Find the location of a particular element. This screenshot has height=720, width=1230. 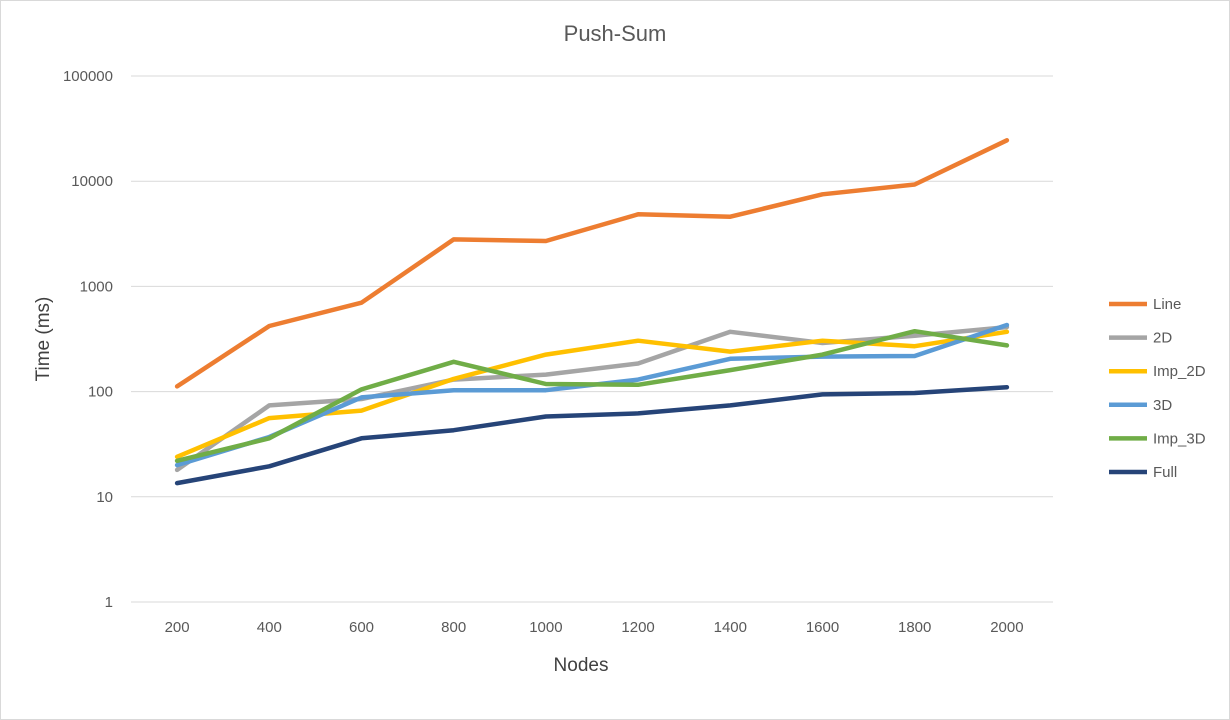

x-tick-label: 1600 is located at coordinates (822, 627).